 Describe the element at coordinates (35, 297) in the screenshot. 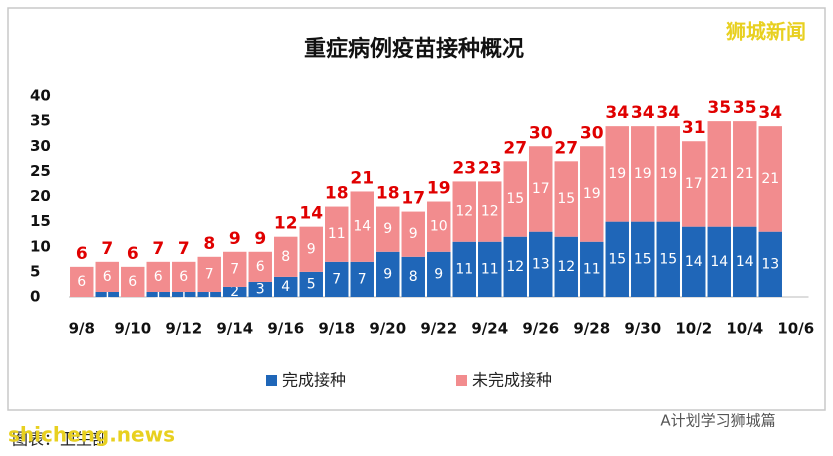

I see `y-tick-label: 0` at that location.